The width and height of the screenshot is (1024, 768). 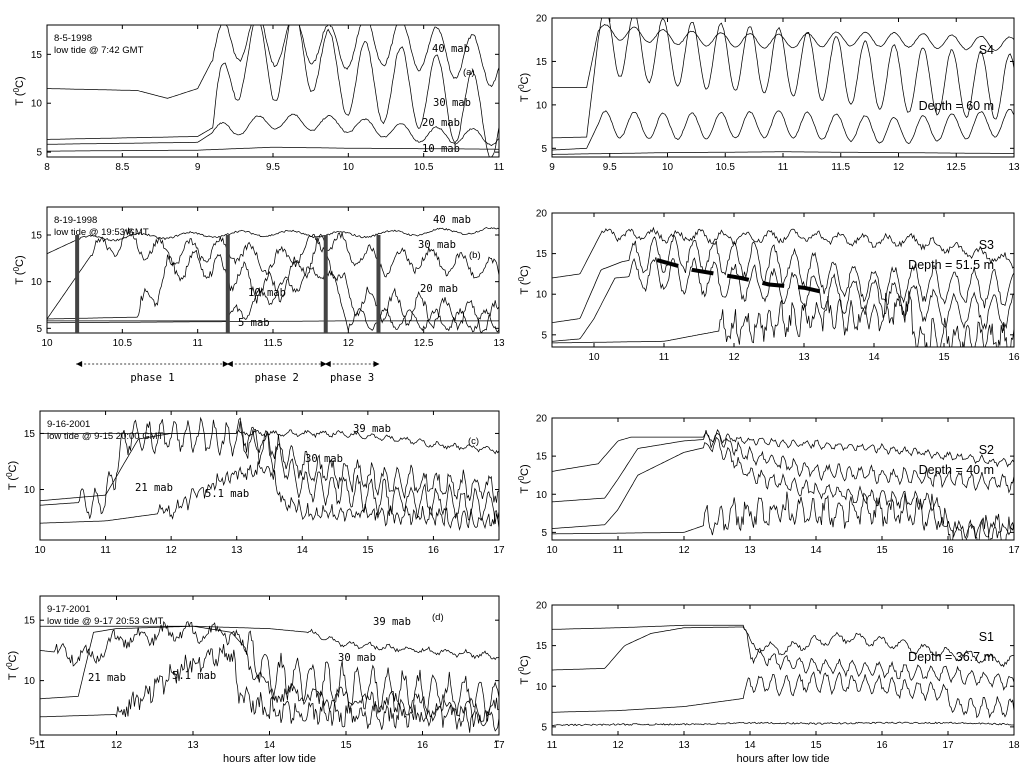 I want to click on phase-label: phase 1, so click(x=152, y=378).